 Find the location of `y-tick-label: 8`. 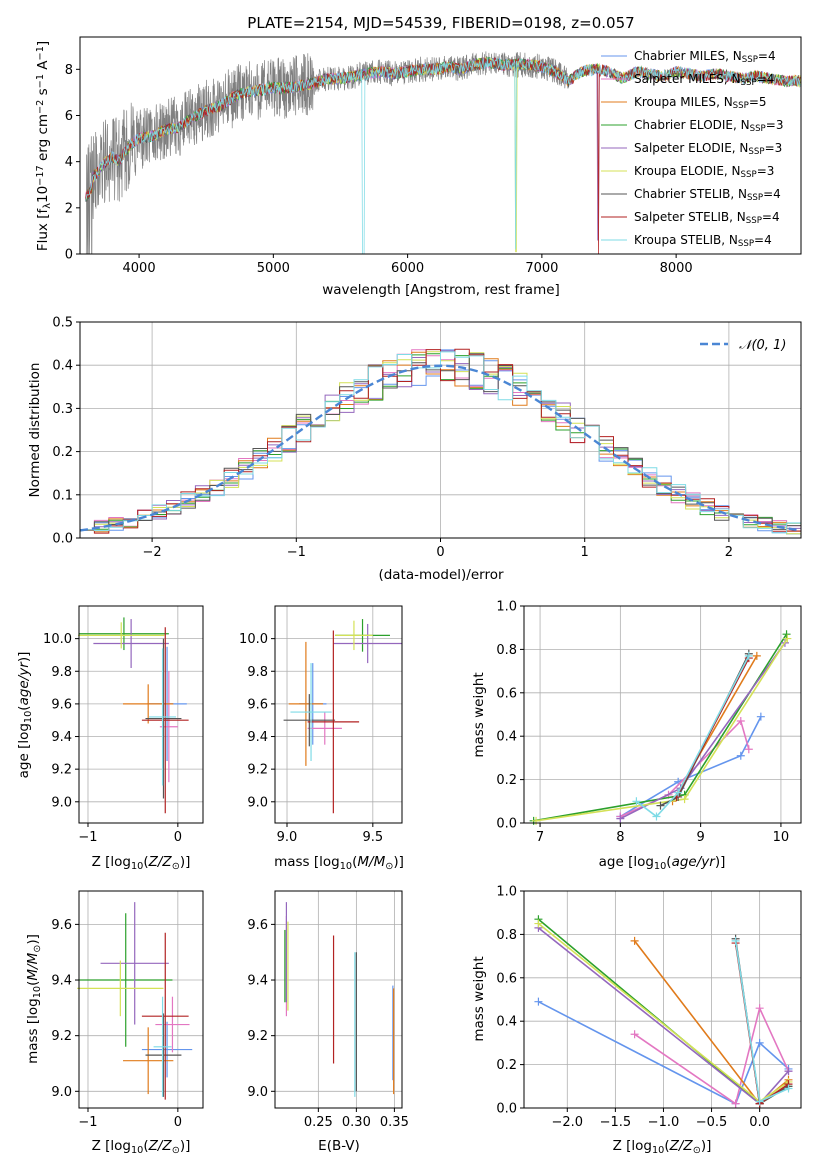

y-tick-label: 8 is located at coordinates (69, 70).